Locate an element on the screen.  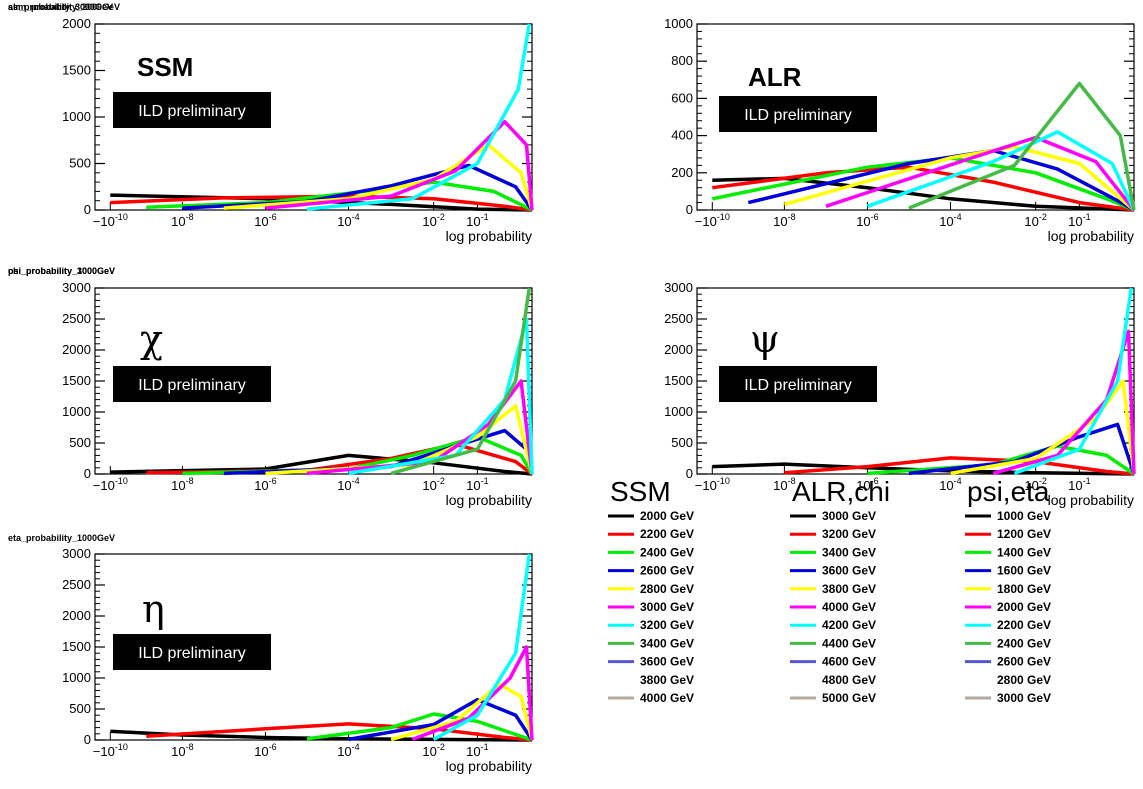
chart-title: ssm_probability_2000GeV is located at coordinates (64, 7).